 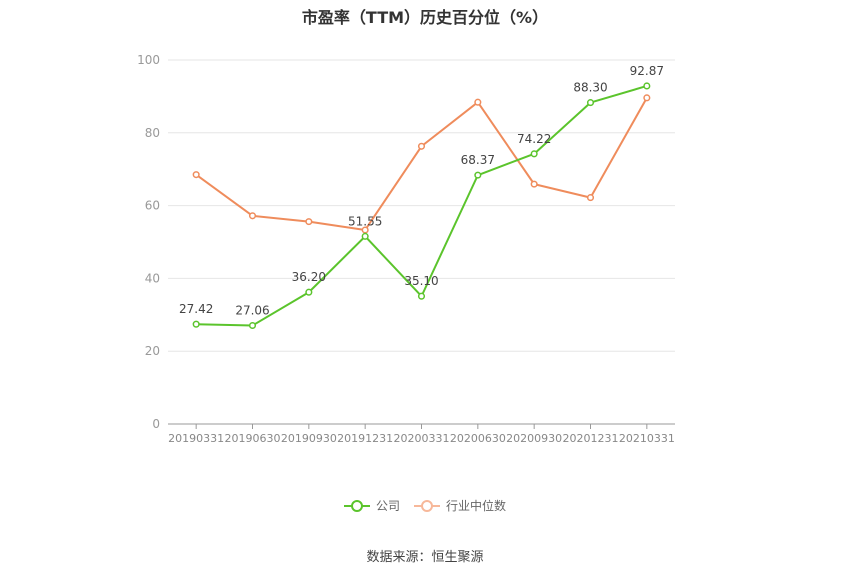 I want to click on x-tick-label: 20190930, so click(x=309, y=438).